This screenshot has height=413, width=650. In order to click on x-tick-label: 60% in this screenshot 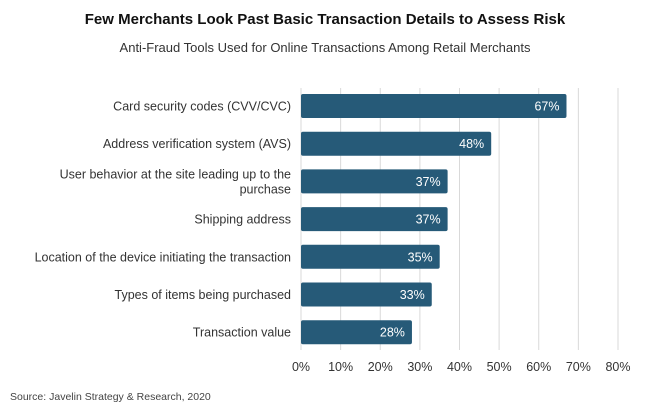, I will do `click(538, 367)`.